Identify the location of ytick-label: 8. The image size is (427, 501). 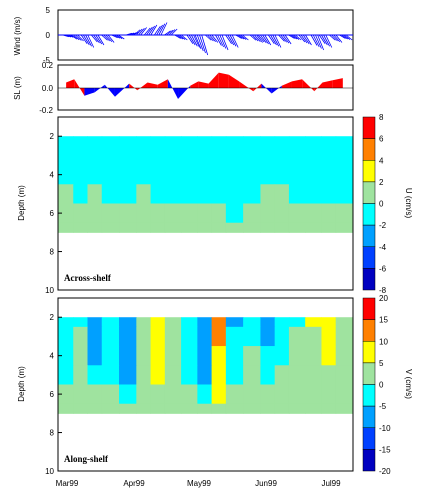
(52, 433).